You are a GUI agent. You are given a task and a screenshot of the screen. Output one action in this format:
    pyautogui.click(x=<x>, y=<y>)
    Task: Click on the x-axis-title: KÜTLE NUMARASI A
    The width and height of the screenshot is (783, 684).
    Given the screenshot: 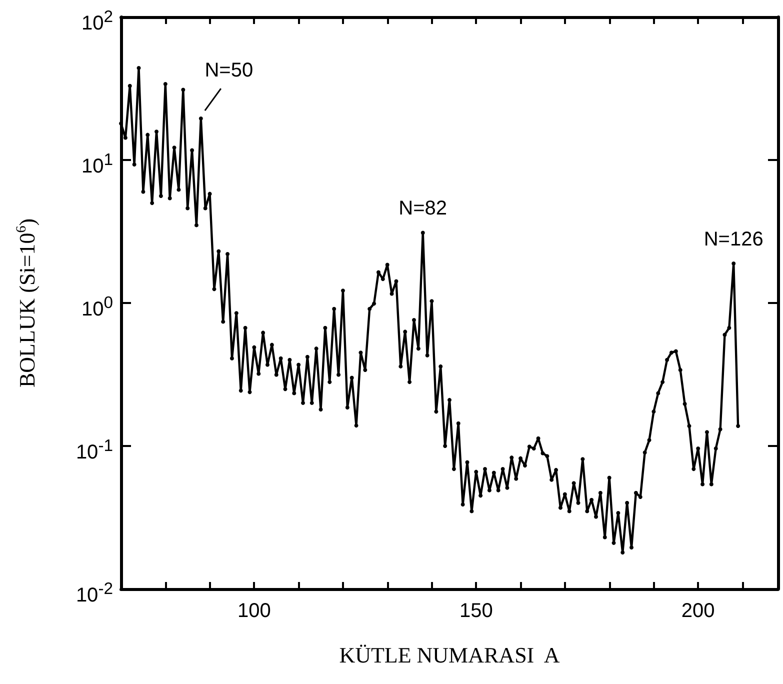 What is the action you would take?
    pyautogui.click(x=449, y=655)
    